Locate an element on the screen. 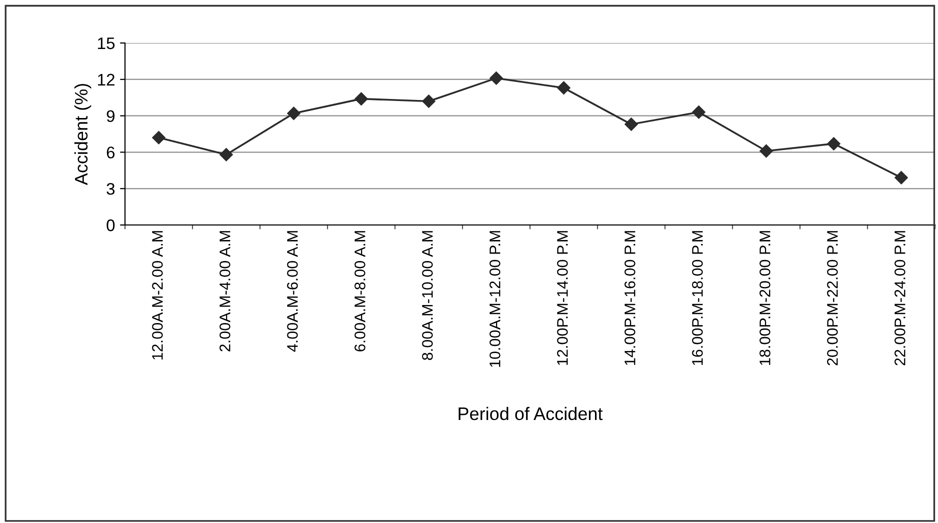  x-tick-label: 14.00P.M-16.00 P.M is located at coordinates (630, 298).